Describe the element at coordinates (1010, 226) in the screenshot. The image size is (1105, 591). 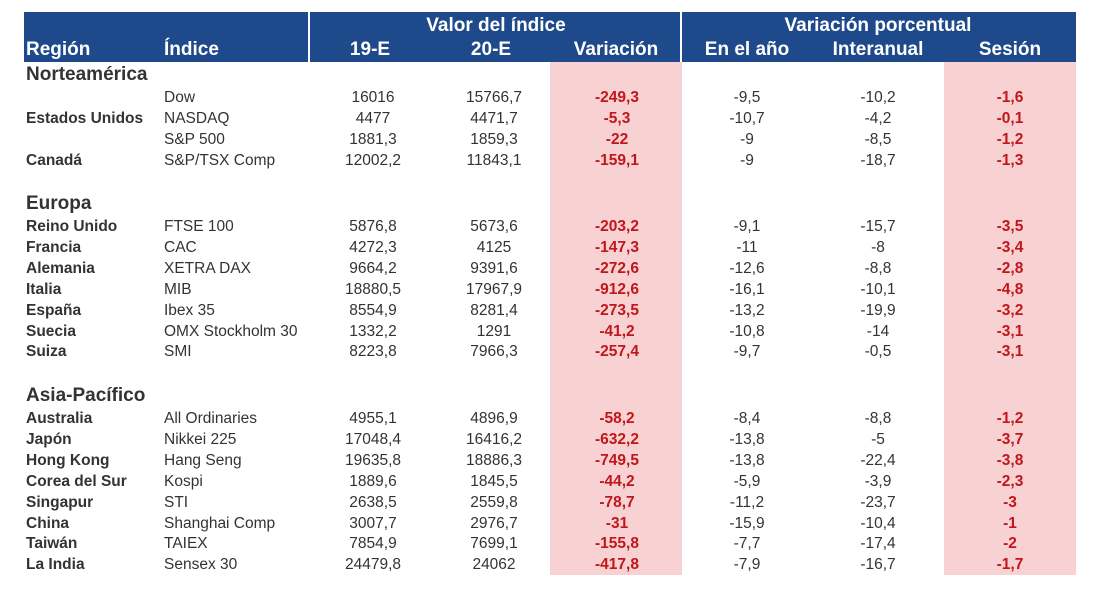
I see `cell-sesion: -3,5` at that location.